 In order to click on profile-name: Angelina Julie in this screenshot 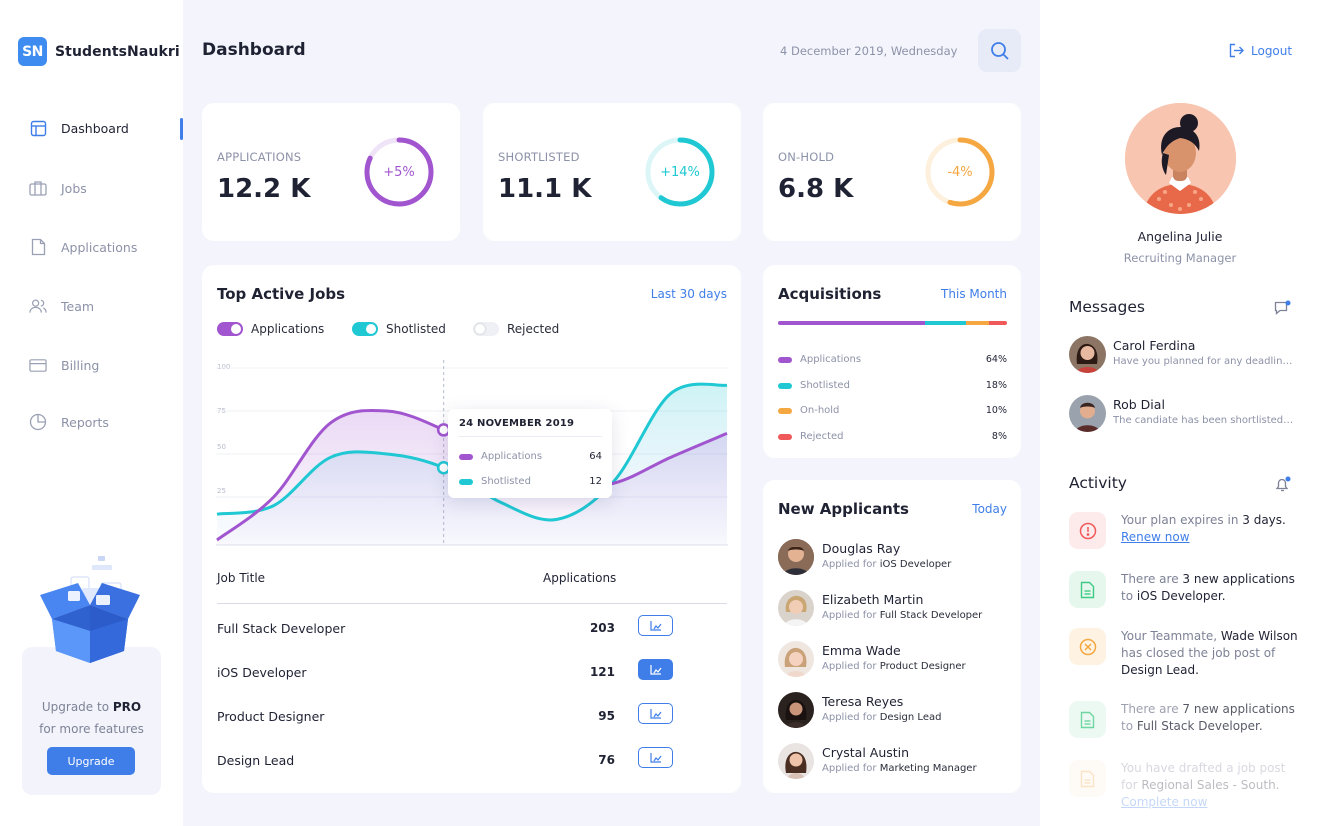, I will do `click(1180, 236)`.